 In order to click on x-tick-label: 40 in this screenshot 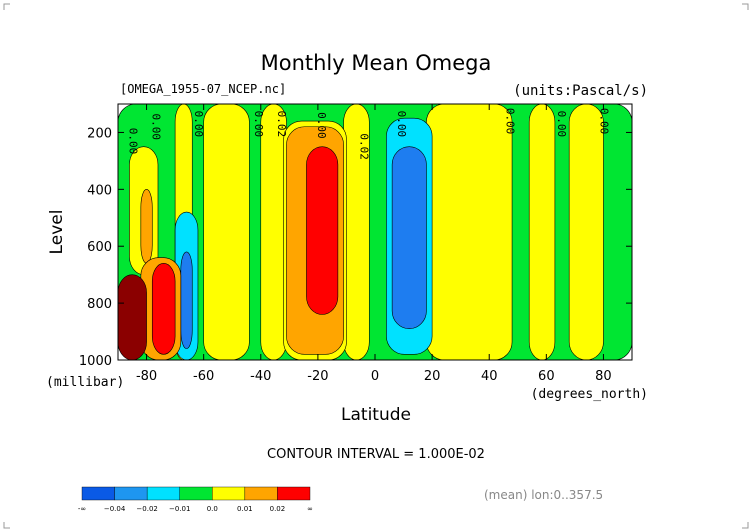, I will do `click(489, 376)`.